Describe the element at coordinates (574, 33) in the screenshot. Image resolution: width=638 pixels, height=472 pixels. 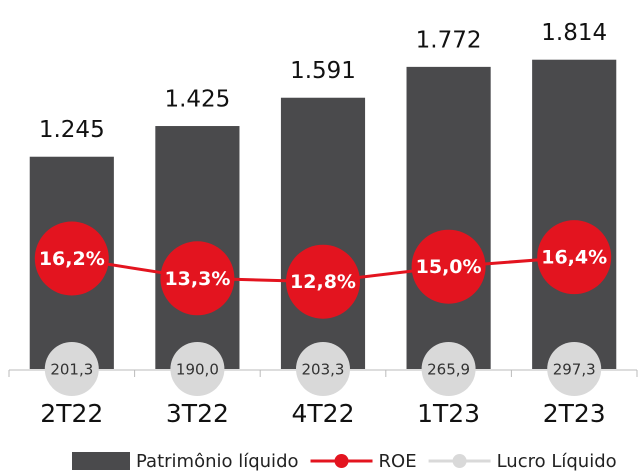
I see `bar-value-label: 1.814` at that location.